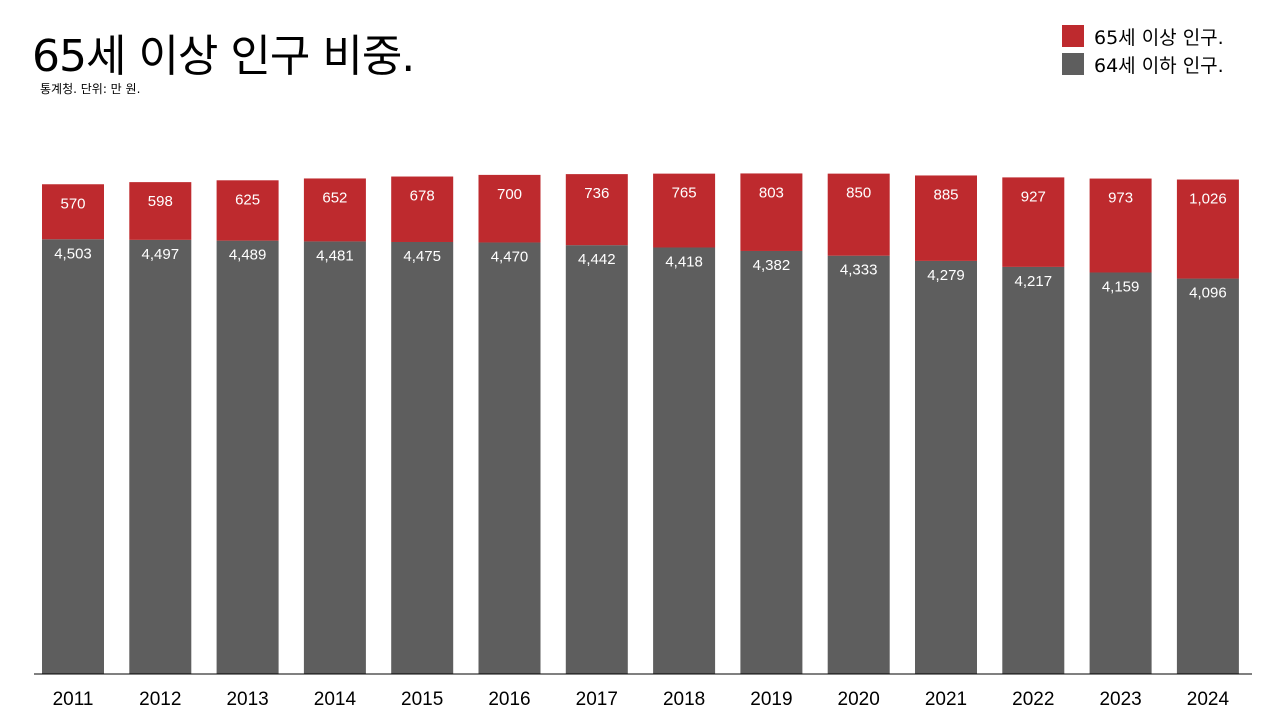  Describe the element at coordinates (90, 89) in the screenshot. I see `chart-subtitle: 통계청. 단위: 만 원.` at that location.